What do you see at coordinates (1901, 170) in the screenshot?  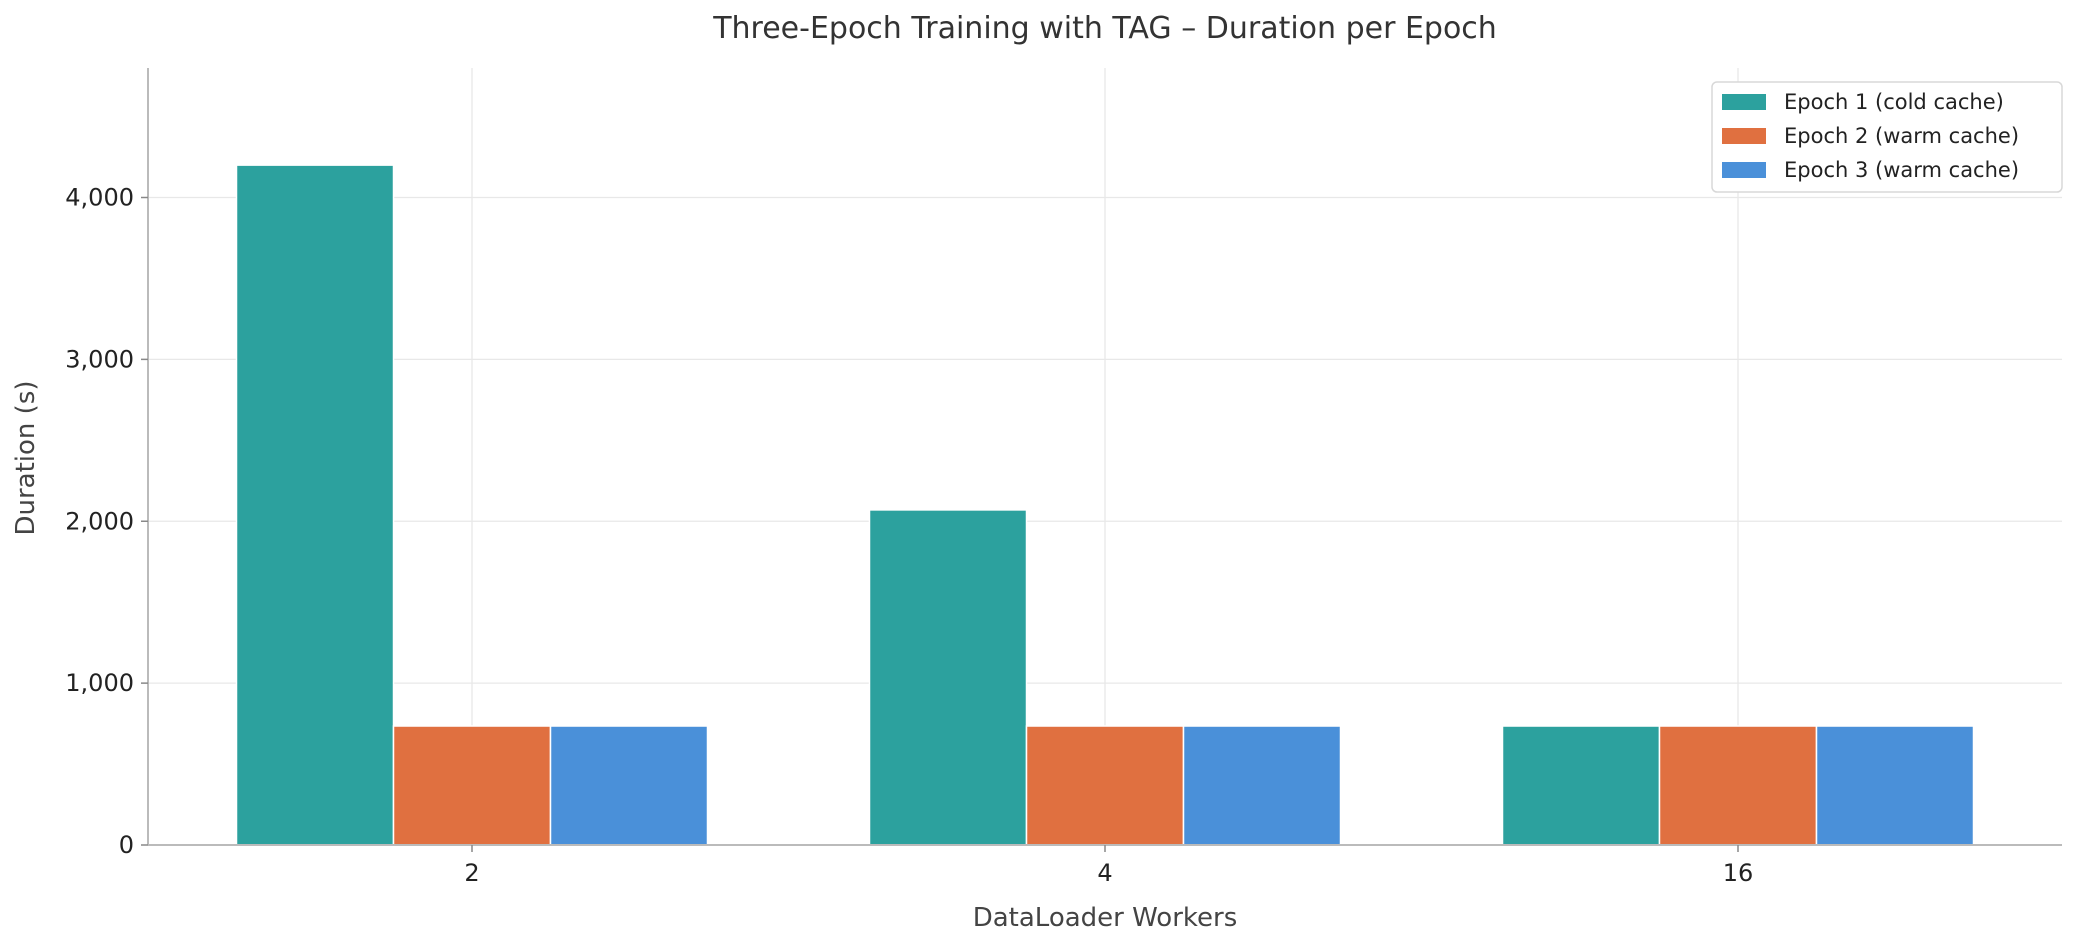 I see `legend-label-epoch-3: Epoch 3 (warm cache)` at bounding box center [1901, 170].